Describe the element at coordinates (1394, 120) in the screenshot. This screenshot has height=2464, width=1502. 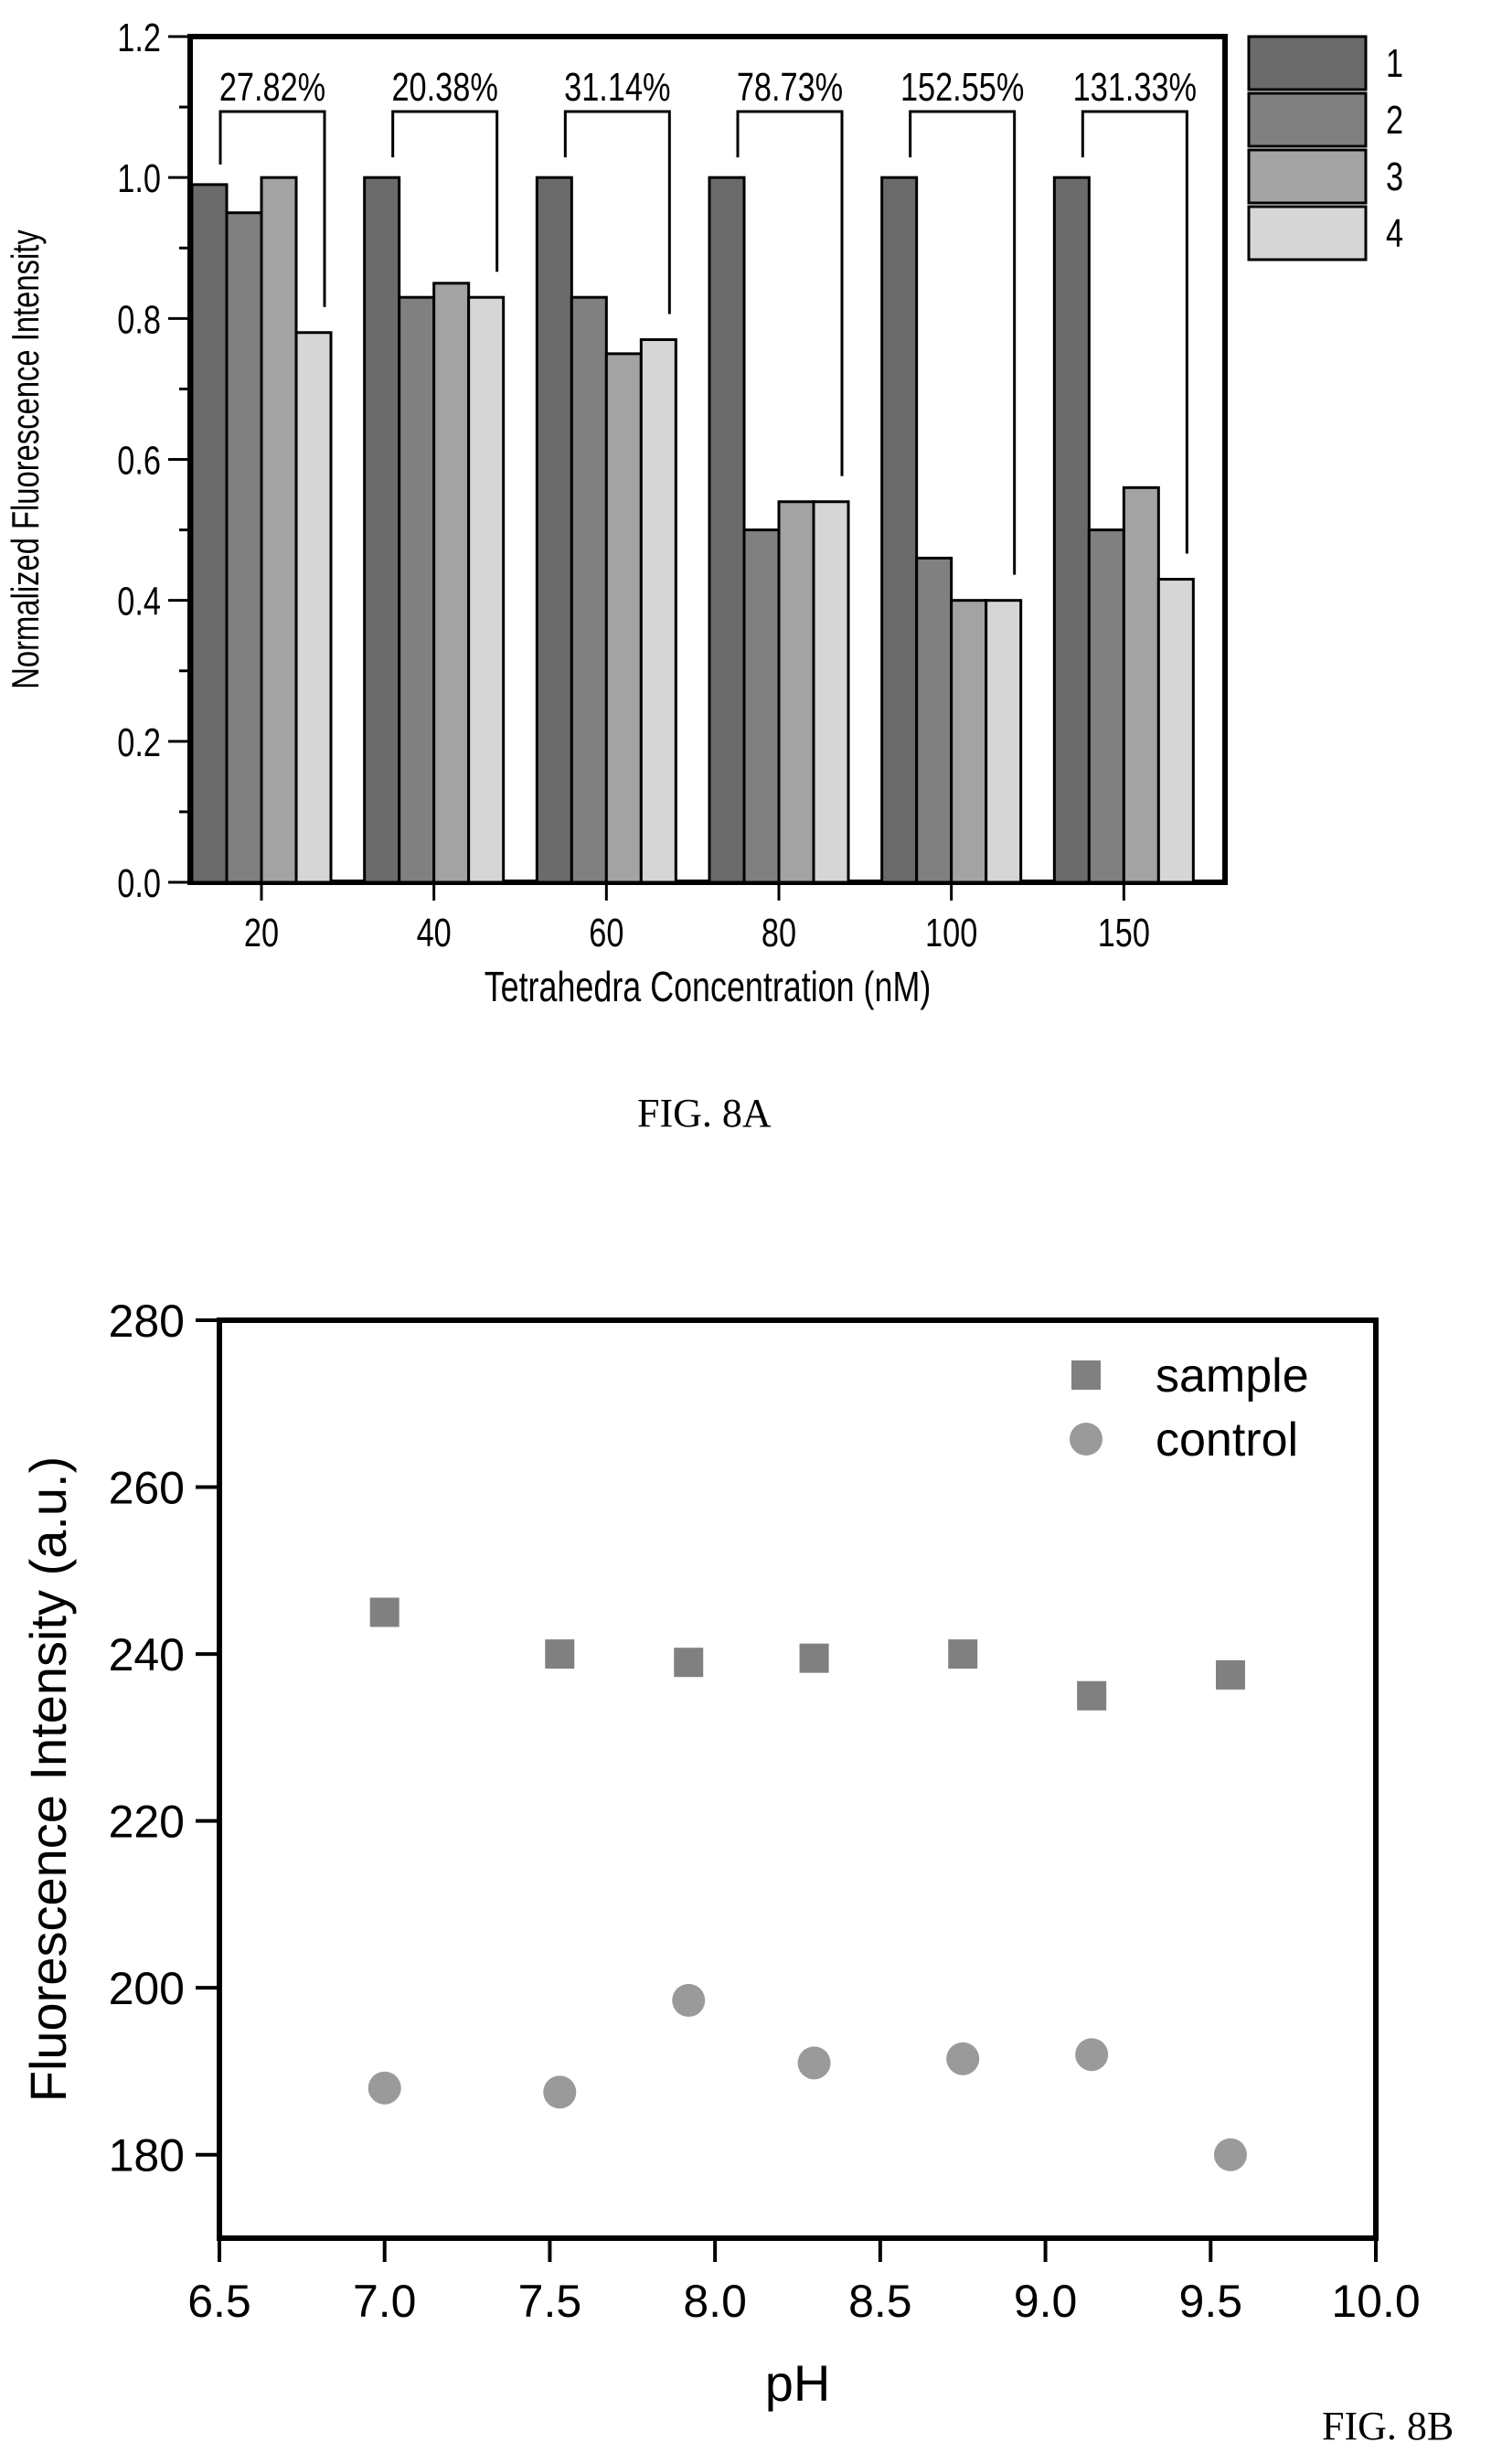
I see `legend-label: 2` at that location.